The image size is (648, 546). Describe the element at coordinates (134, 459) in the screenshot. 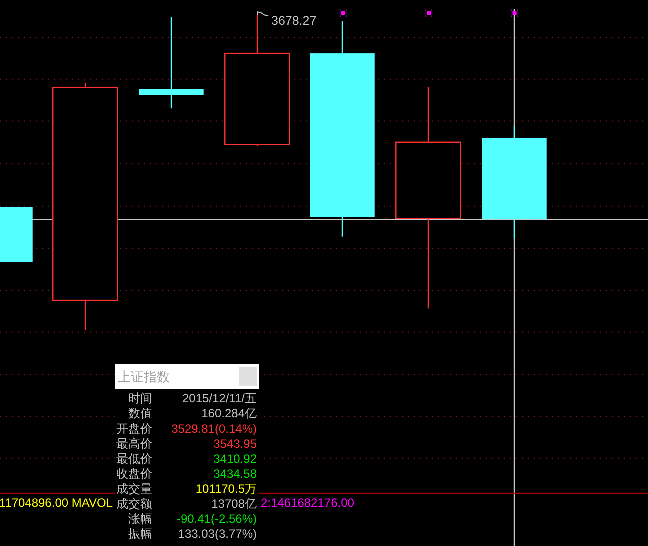

I see `text: 最低价` at that location.